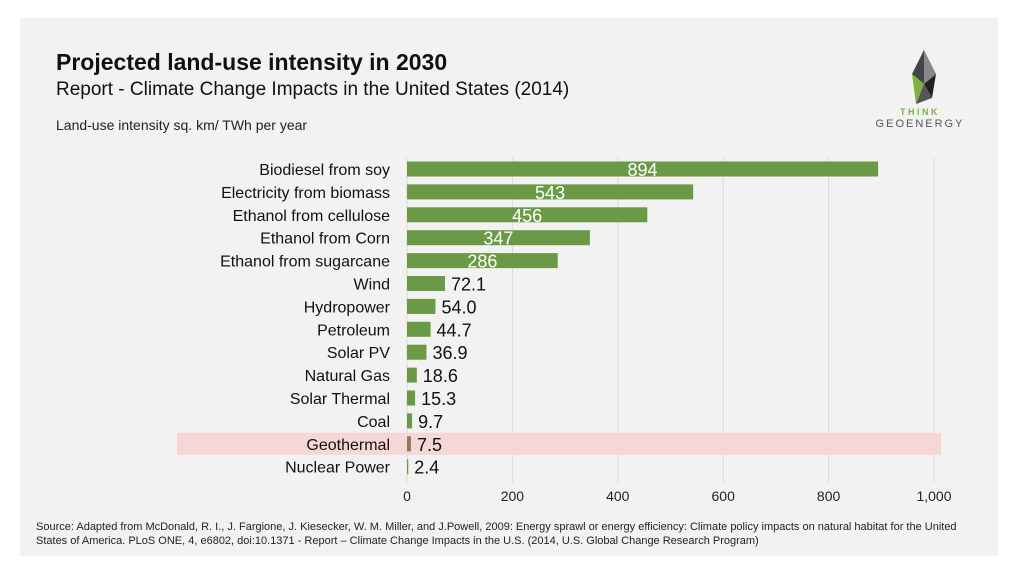  Describe the element at coordinates (373, 422) in the screenshot. I see `category-label: Coal` at that location.